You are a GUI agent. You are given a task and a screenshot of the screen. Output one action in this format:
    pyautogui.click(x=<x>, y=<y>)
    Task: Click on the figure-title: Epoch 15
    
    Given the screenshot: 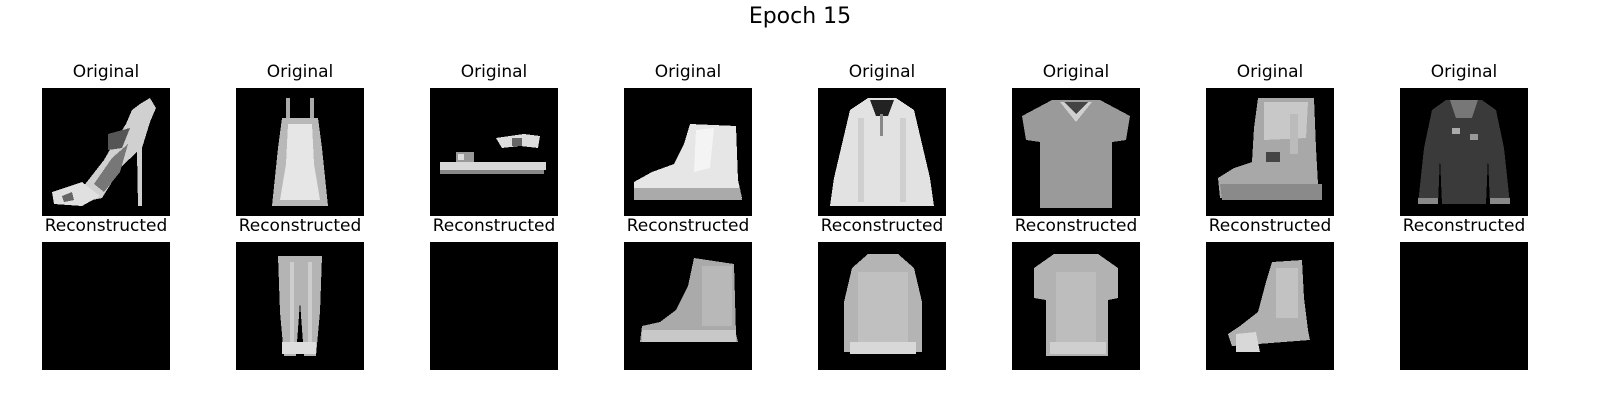 What is the action you would take?
    pyautogui.click(x=800, y=16)
    